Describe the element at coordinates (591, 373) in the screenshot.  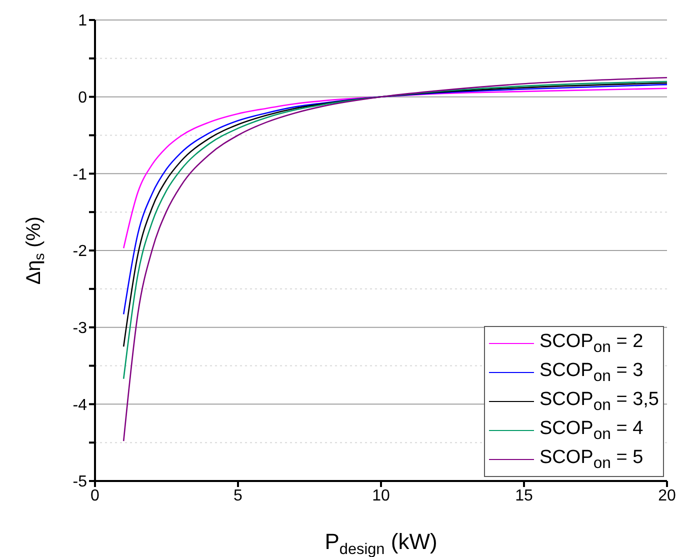
I see `legend-label: SCOP$_{on}$ = 3` at that location.